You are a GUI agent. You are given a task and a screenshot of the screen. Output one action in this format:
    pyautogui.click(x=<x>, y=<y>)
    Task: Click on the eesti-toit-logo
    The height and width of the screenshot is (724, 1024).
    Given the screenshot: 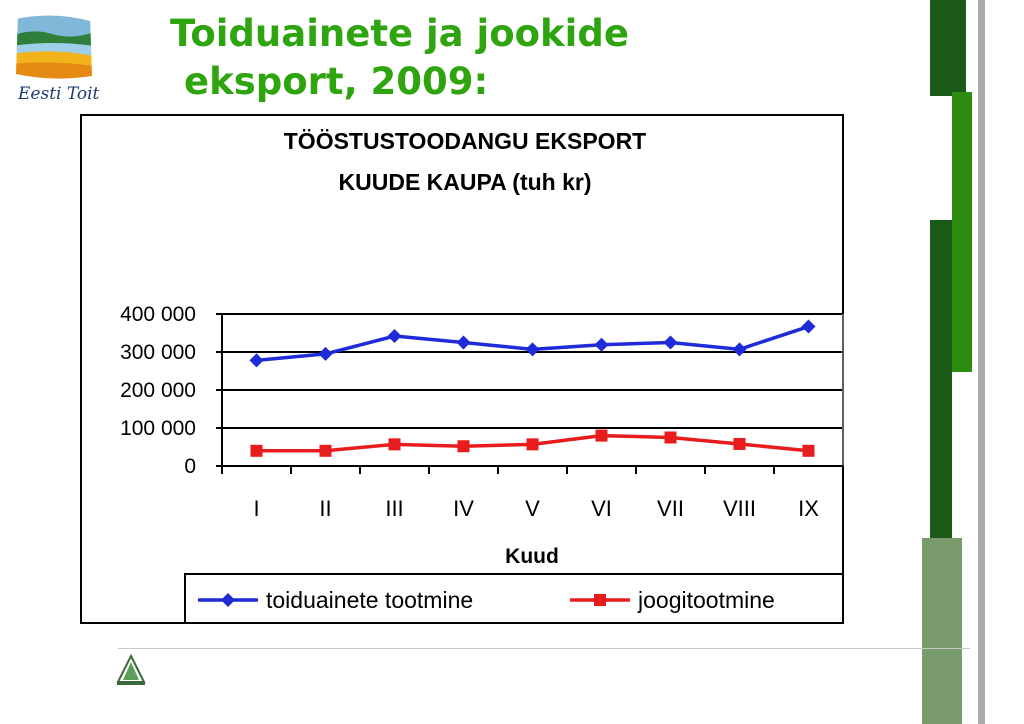 What is the action you would take?
    pyautogui.click(x=54, y=45)
    